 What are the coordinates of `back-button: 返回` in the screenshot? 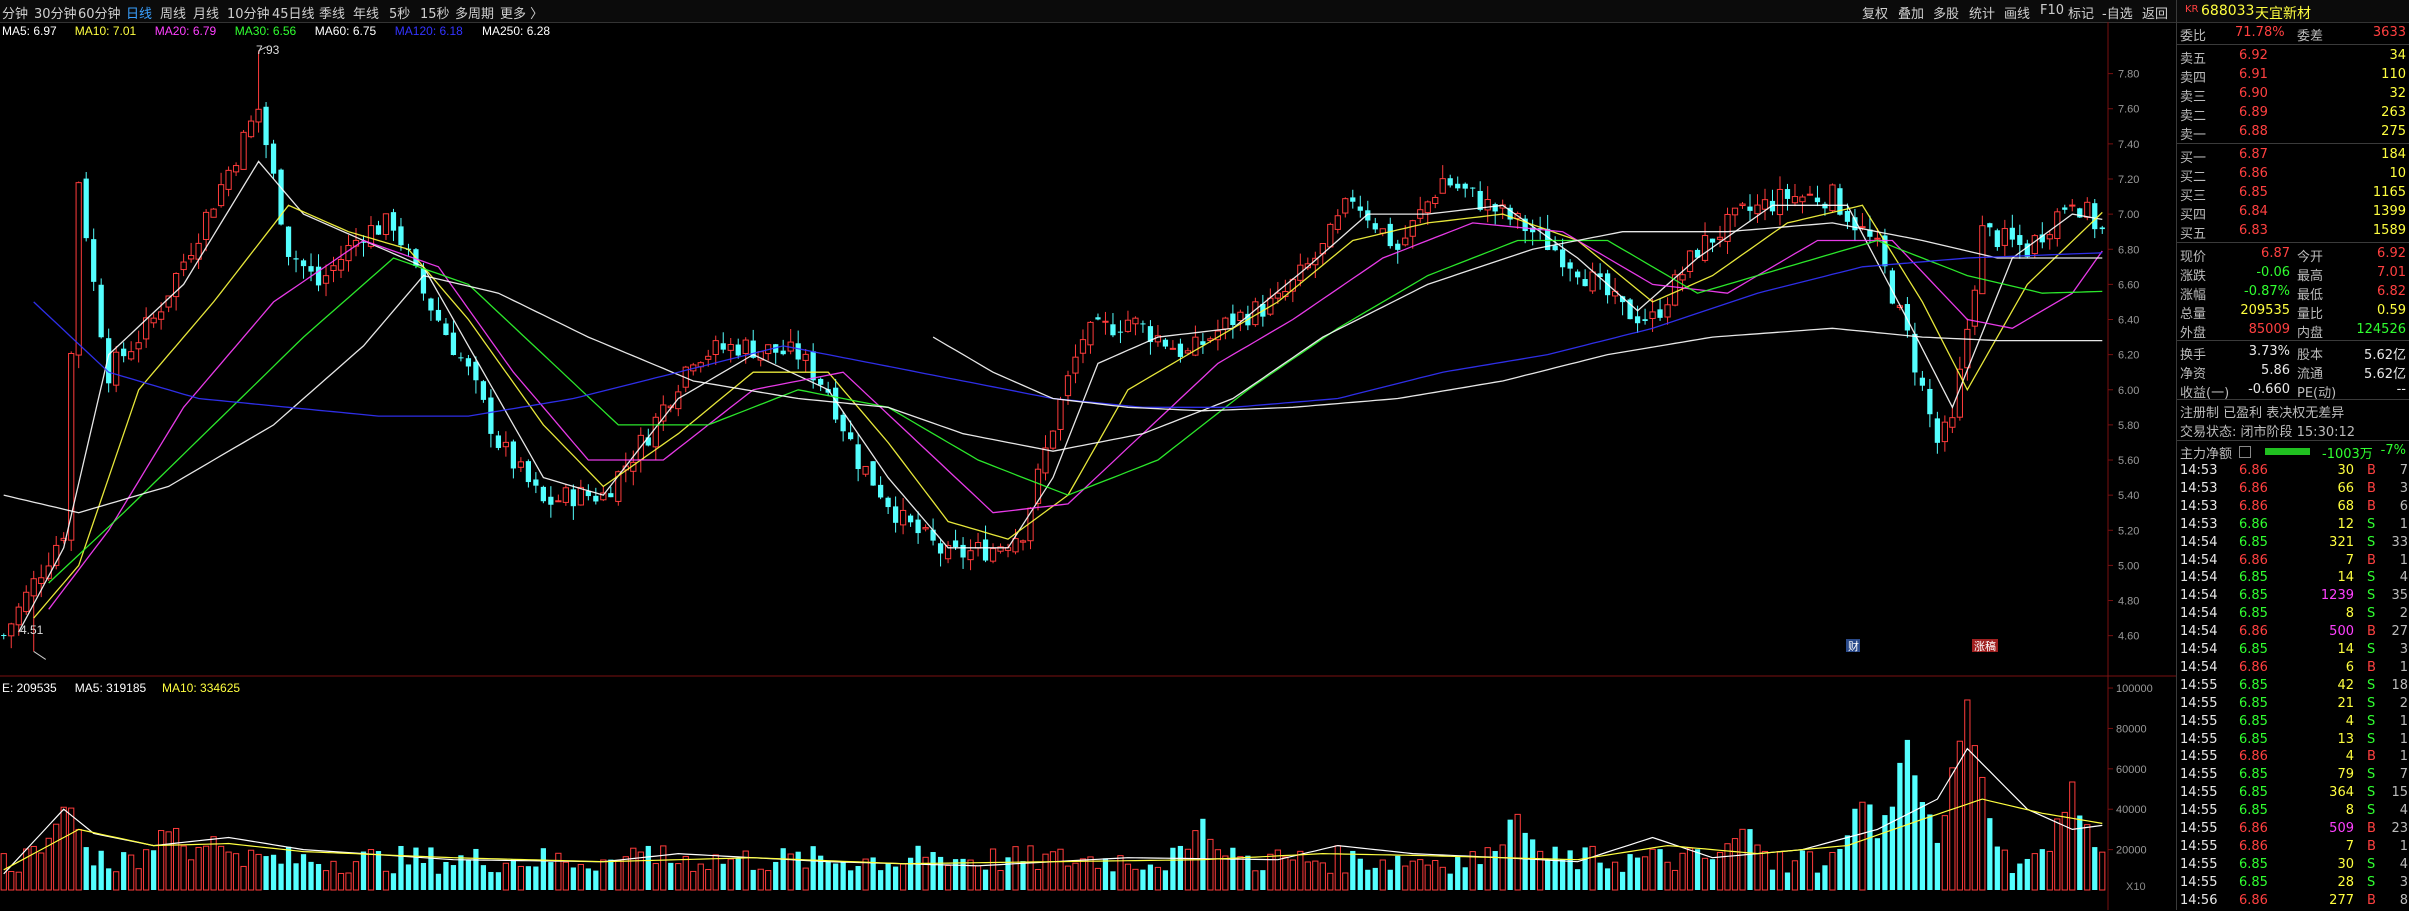 It's located at (2155, 14).